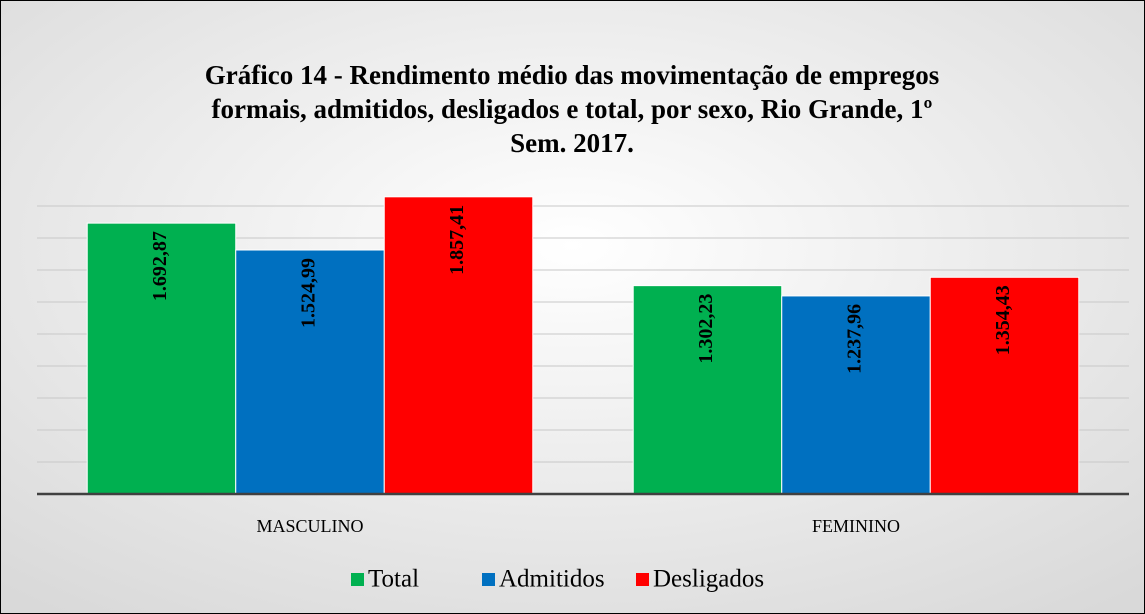 This screenshot has height=614, width=1145. Describe the element at coordinates (160, 266) in the screenshot. I see `data-label: 1.692,87` at that location.